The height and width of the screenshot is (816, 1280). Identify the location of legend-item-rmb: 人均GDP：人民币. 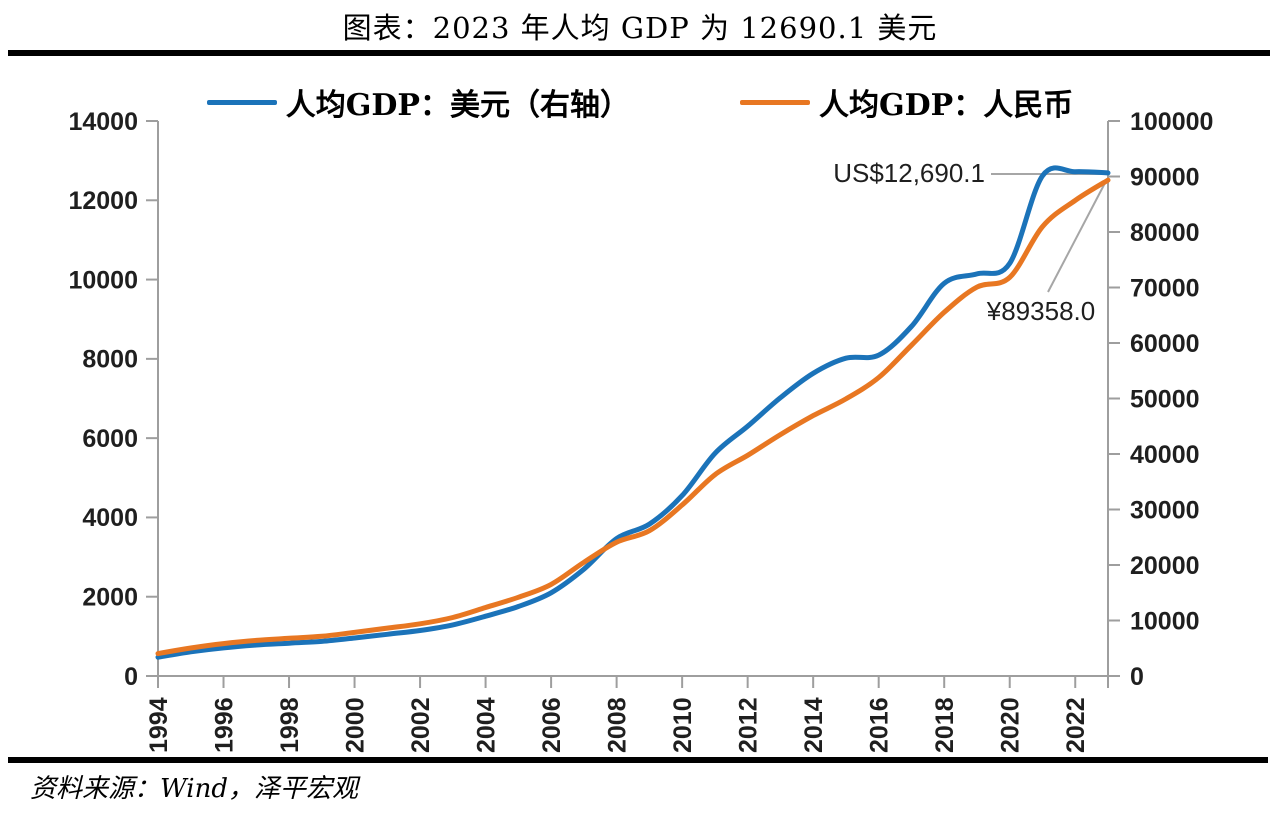
(906, 102).